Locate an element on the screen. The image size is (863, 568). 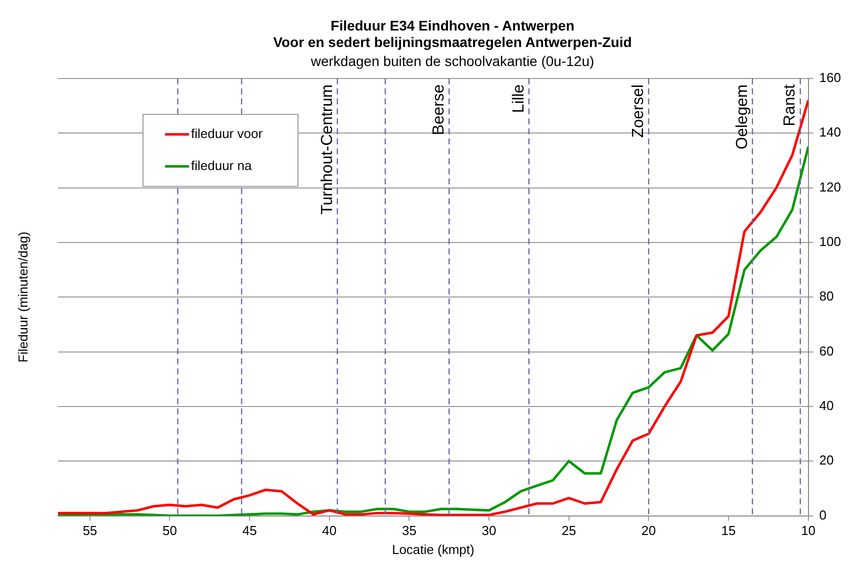
ref-line-label: Zoersel is located at coordinates (639, 111).